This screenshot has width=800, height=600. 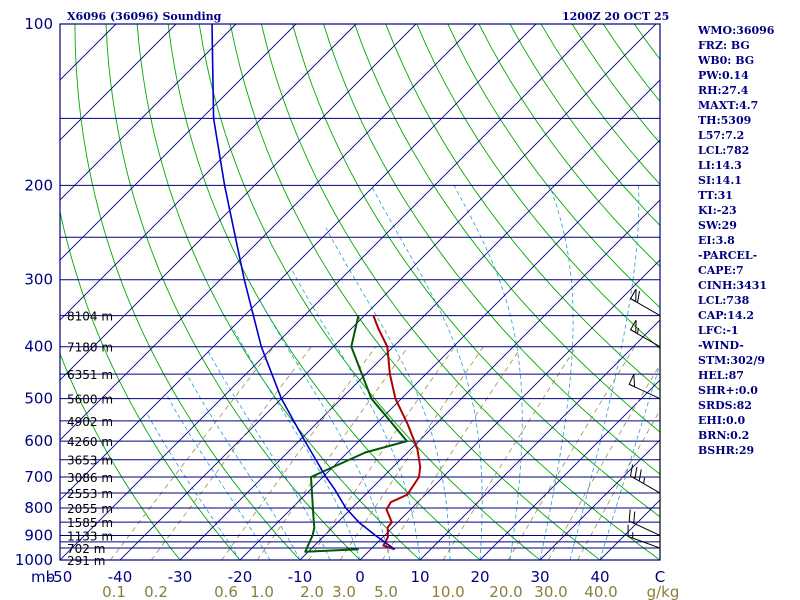 I want to click on parameter-item: CAP:14.2, so click(x=726, y=315).